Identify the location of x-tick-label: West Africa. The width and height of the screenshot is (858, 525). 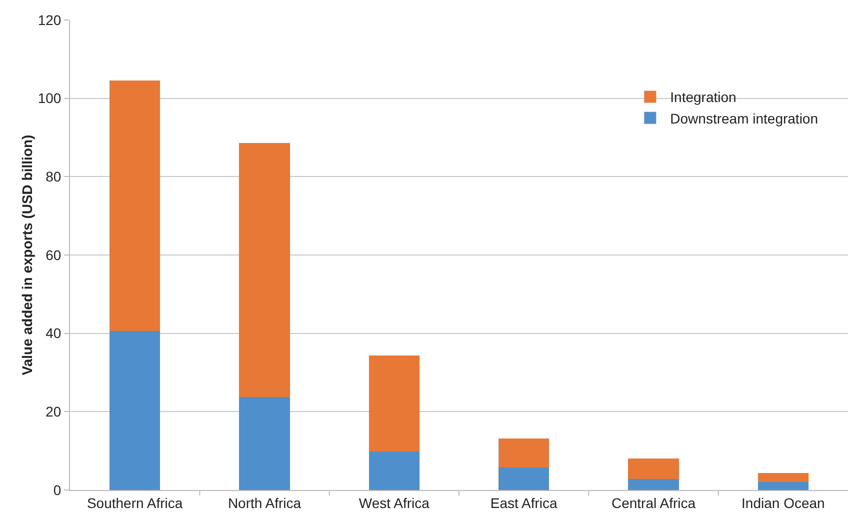
(394, 502).